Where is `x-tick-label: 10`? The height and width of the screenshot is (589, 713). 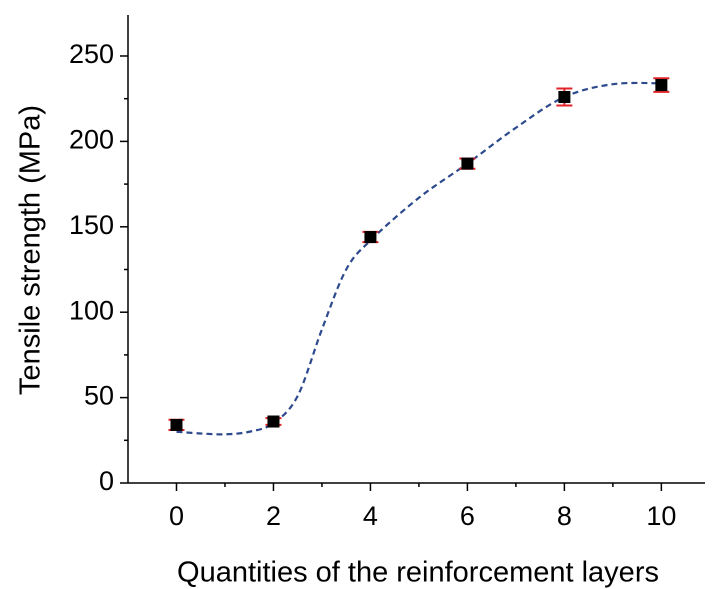
x-tick-label: 10 is located at coordinates (661, 516).